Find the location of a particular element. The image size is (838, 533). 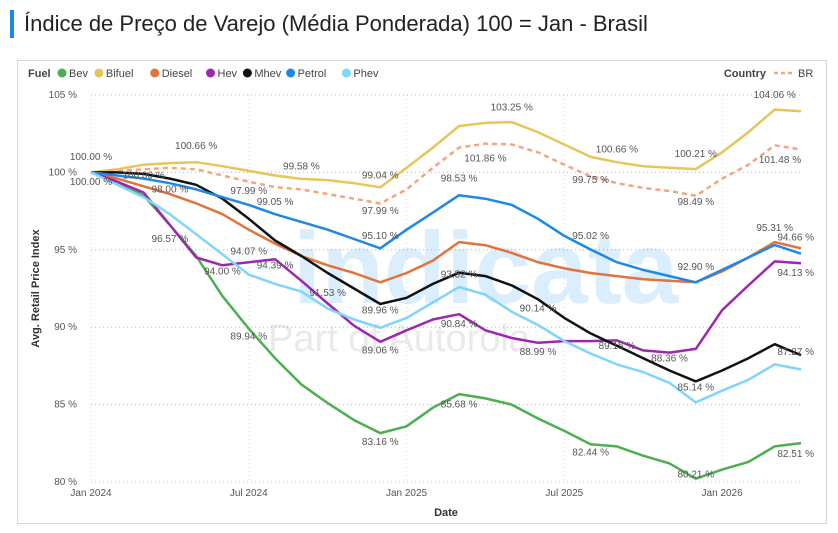

data-label: 98.49 % is located at coordinates (695, 202).